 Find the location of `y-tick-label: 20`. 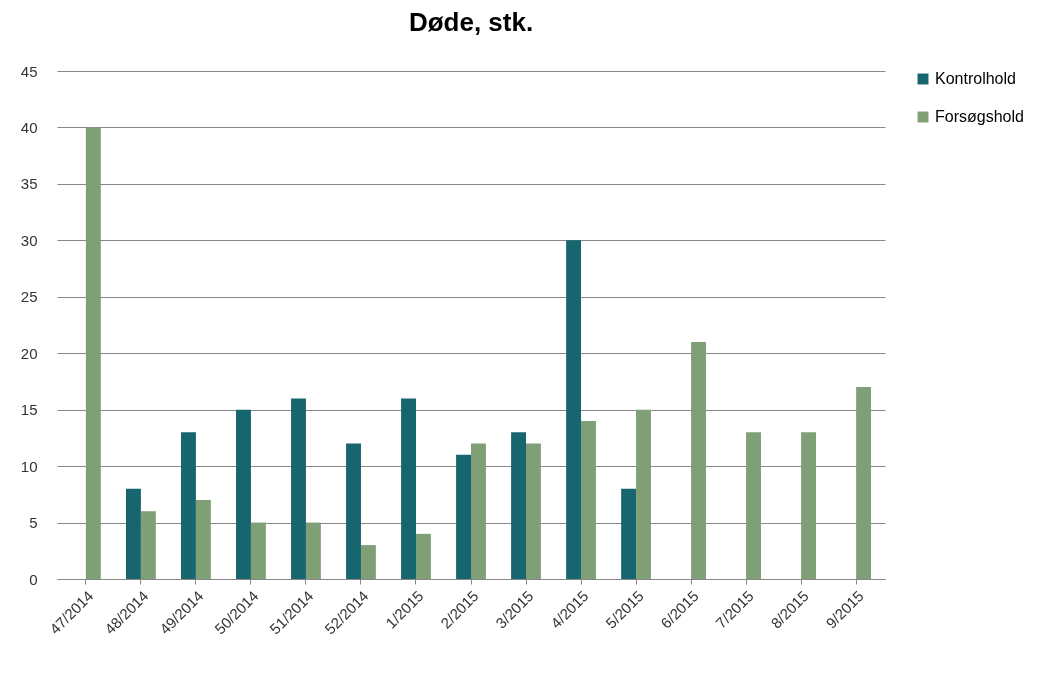

y-tick-label: 20 is located at coordinates (29, 353).